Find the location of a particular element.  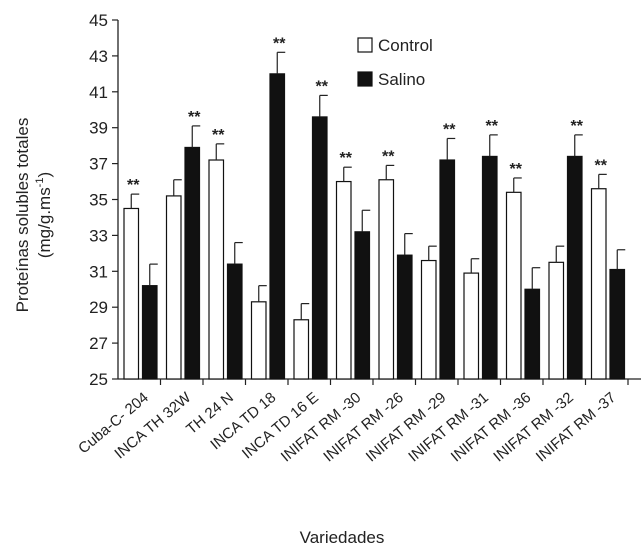

y-axis-title-line1: Proteínas solubles totales is located at coordinates (22, 215).